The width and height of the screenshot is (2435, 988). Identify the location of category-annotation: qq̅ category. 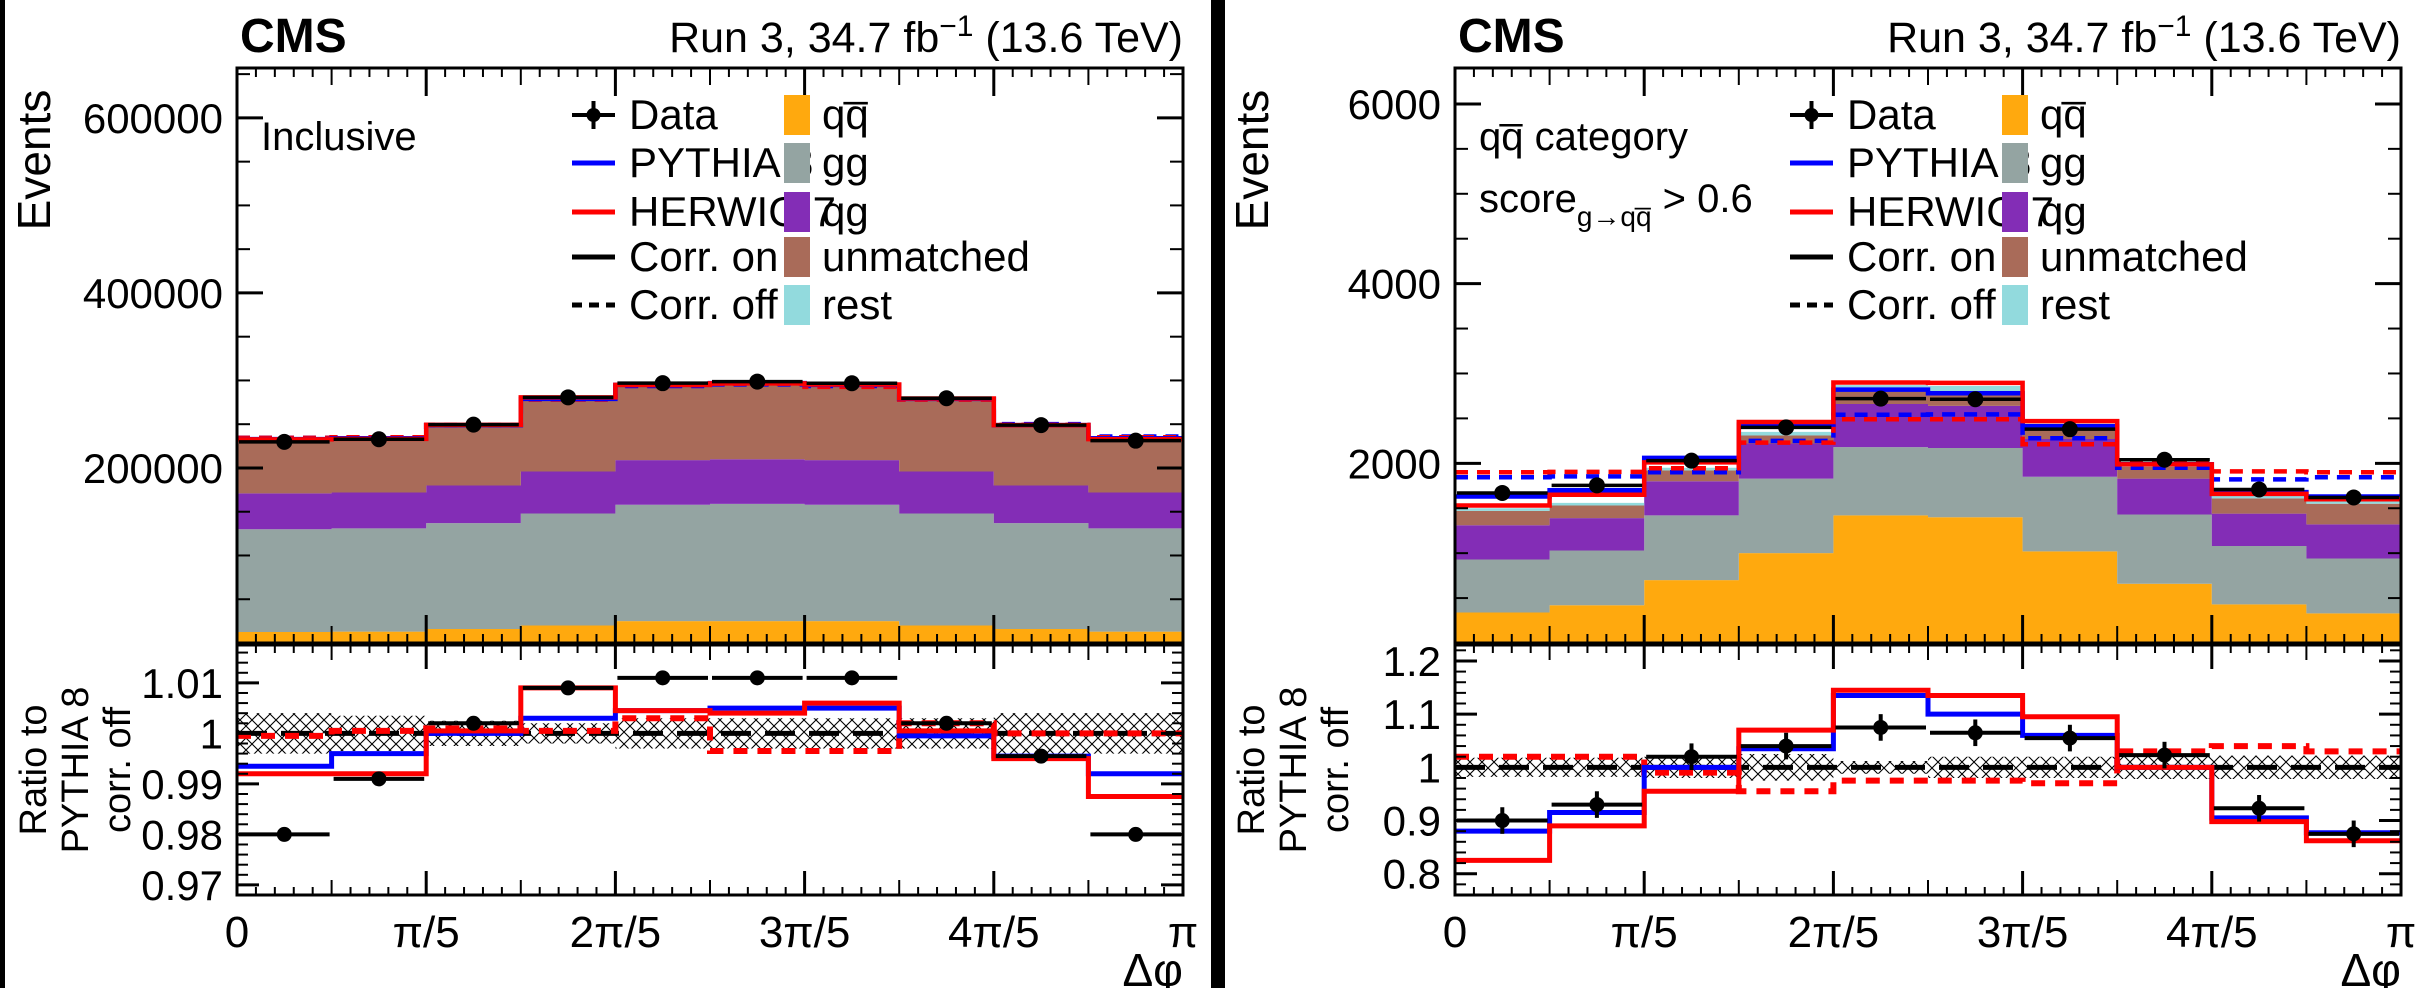
(1583, 137).